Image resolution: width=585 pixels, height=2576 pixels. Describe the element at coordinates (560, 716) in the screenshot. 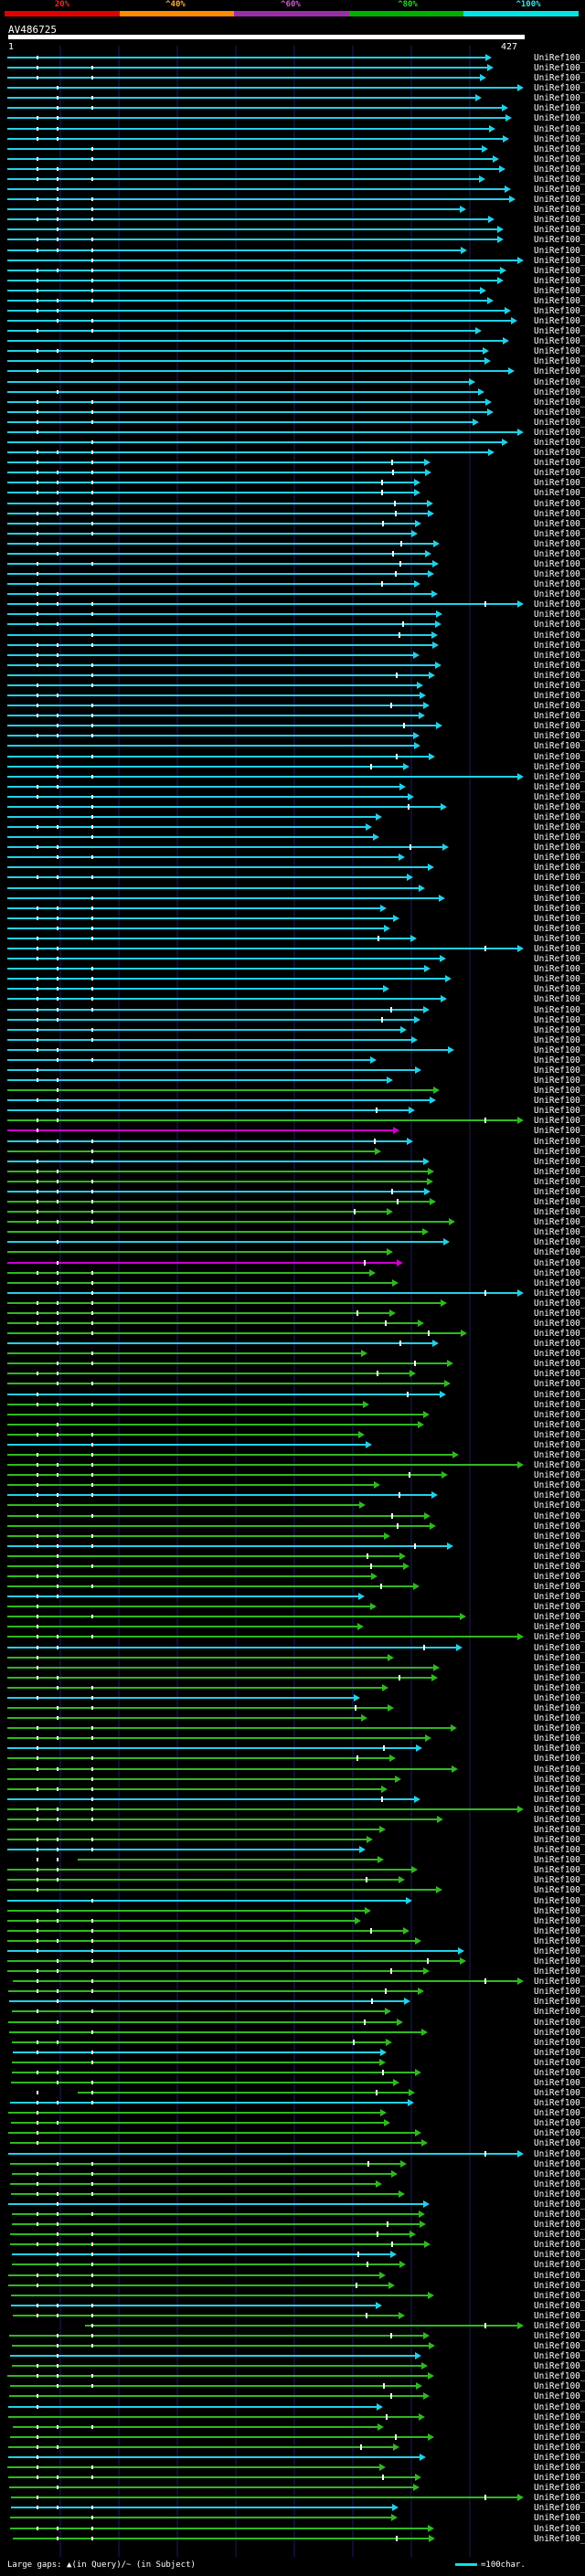

I see `hit-label: UniRef100_Q8E4T1` at that location.